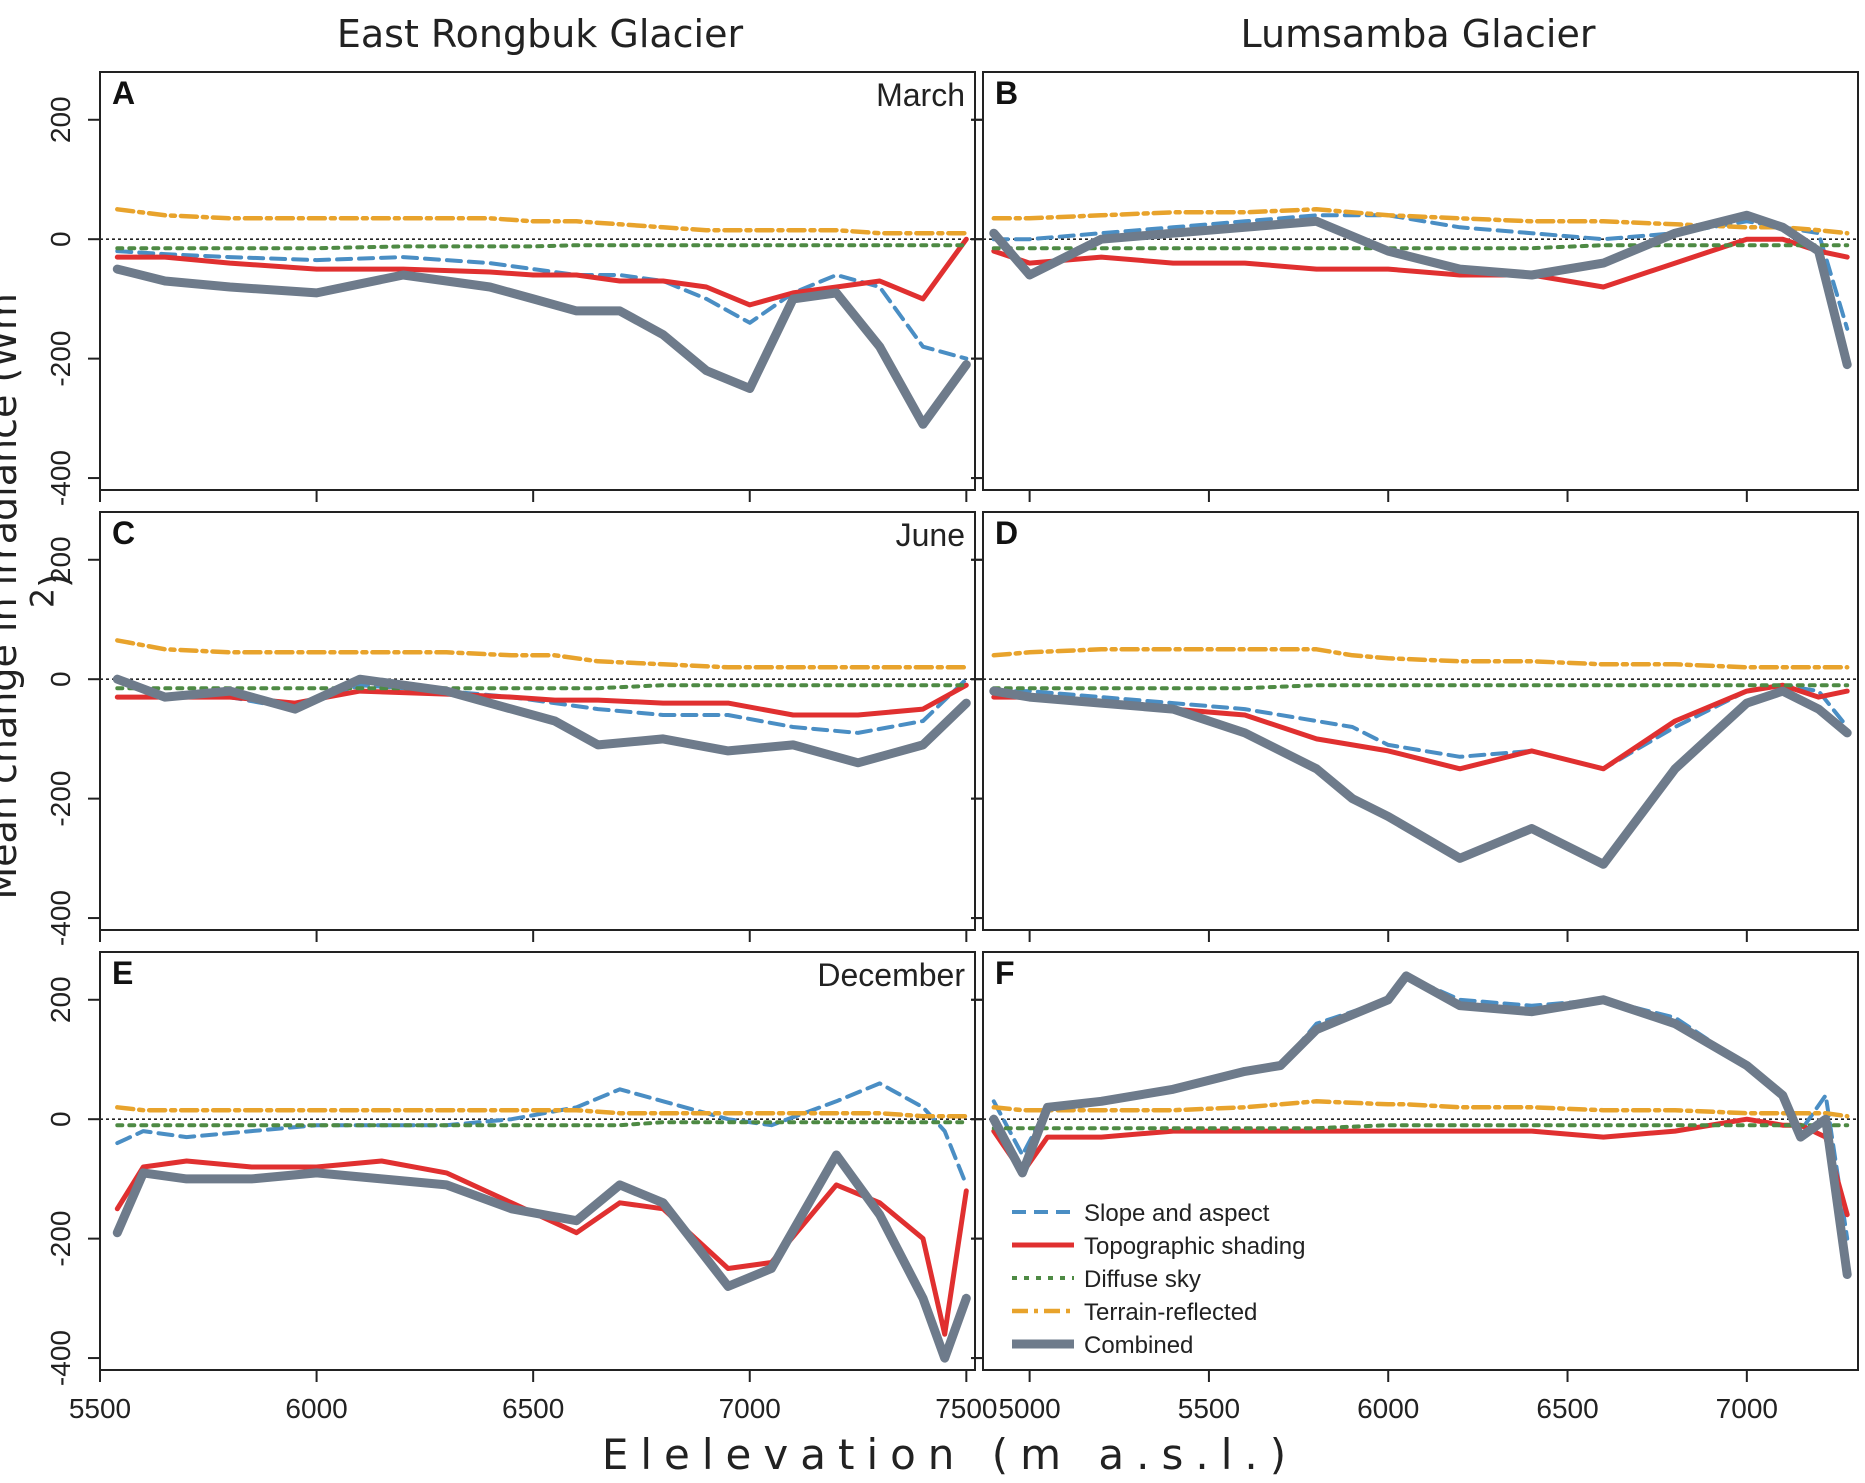  Describe the element at coordinates (1420, 1109) in the screenshot. I see `panel-f-series-terrain-reflected` at that location.